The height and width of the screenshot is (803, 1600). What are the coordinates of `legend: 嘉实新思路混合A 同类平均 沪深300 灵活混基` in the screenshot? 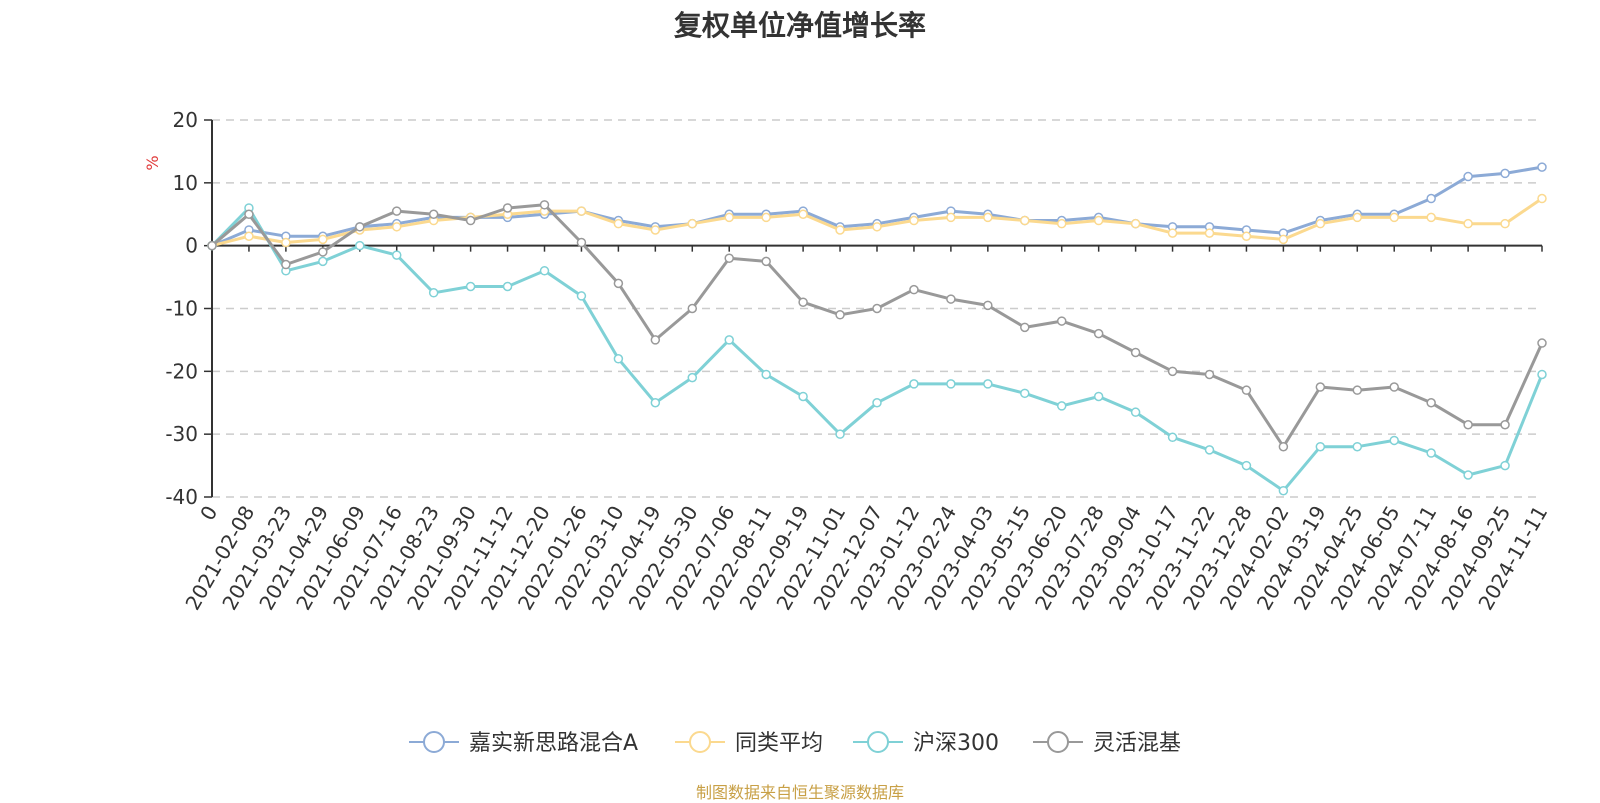 It's located at (795, 743).